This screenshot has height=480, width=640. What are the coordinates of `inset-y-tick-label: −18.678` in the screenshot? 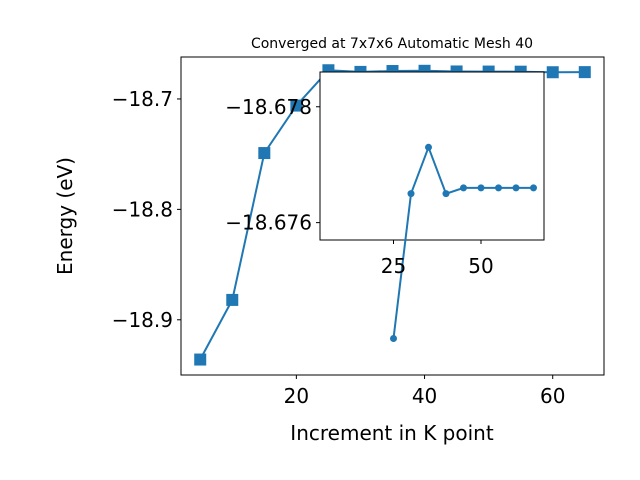 It's located at (268, 107).